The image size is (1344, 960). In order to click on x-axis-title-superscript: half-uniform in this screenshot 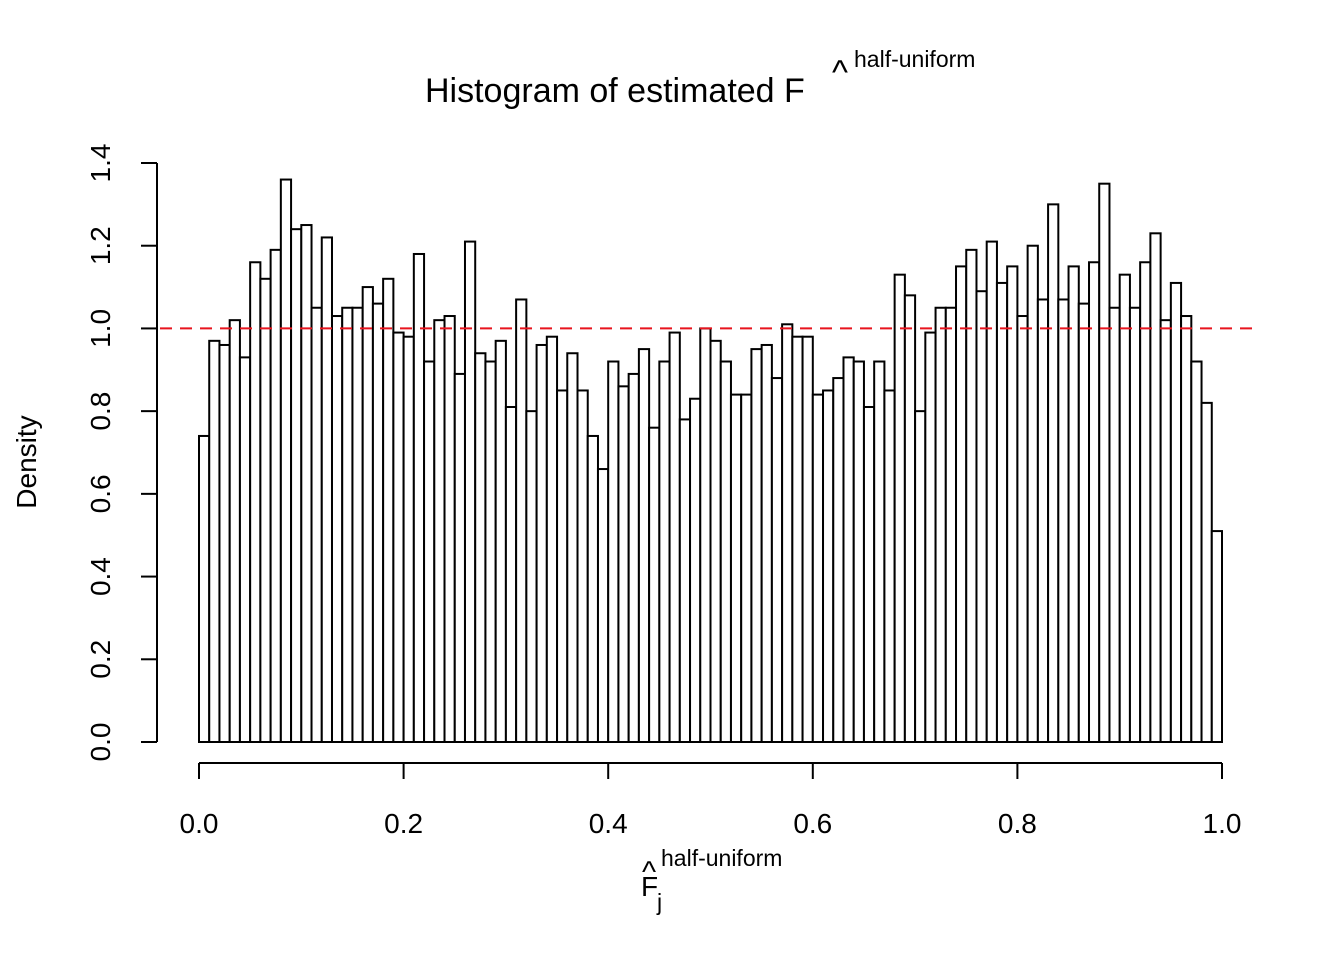, I will do `click(721, 858)`.